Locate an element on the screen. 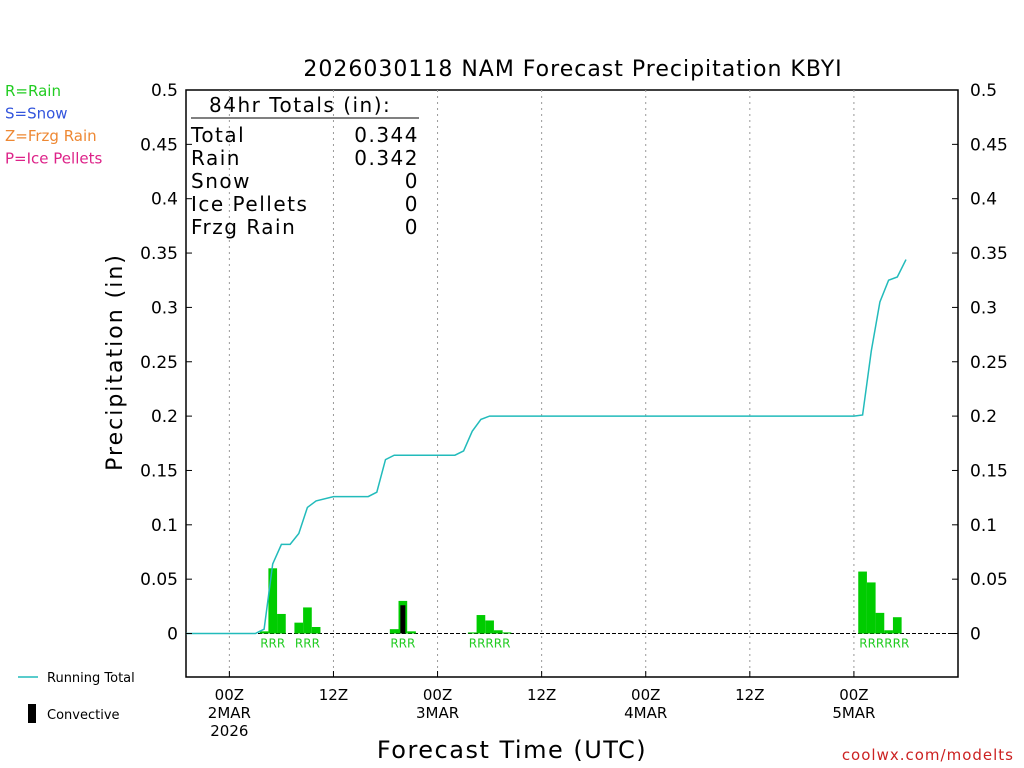 The image size is (1024, 768). ptype-label: RRRRRR is located at coordinates (884, 644).